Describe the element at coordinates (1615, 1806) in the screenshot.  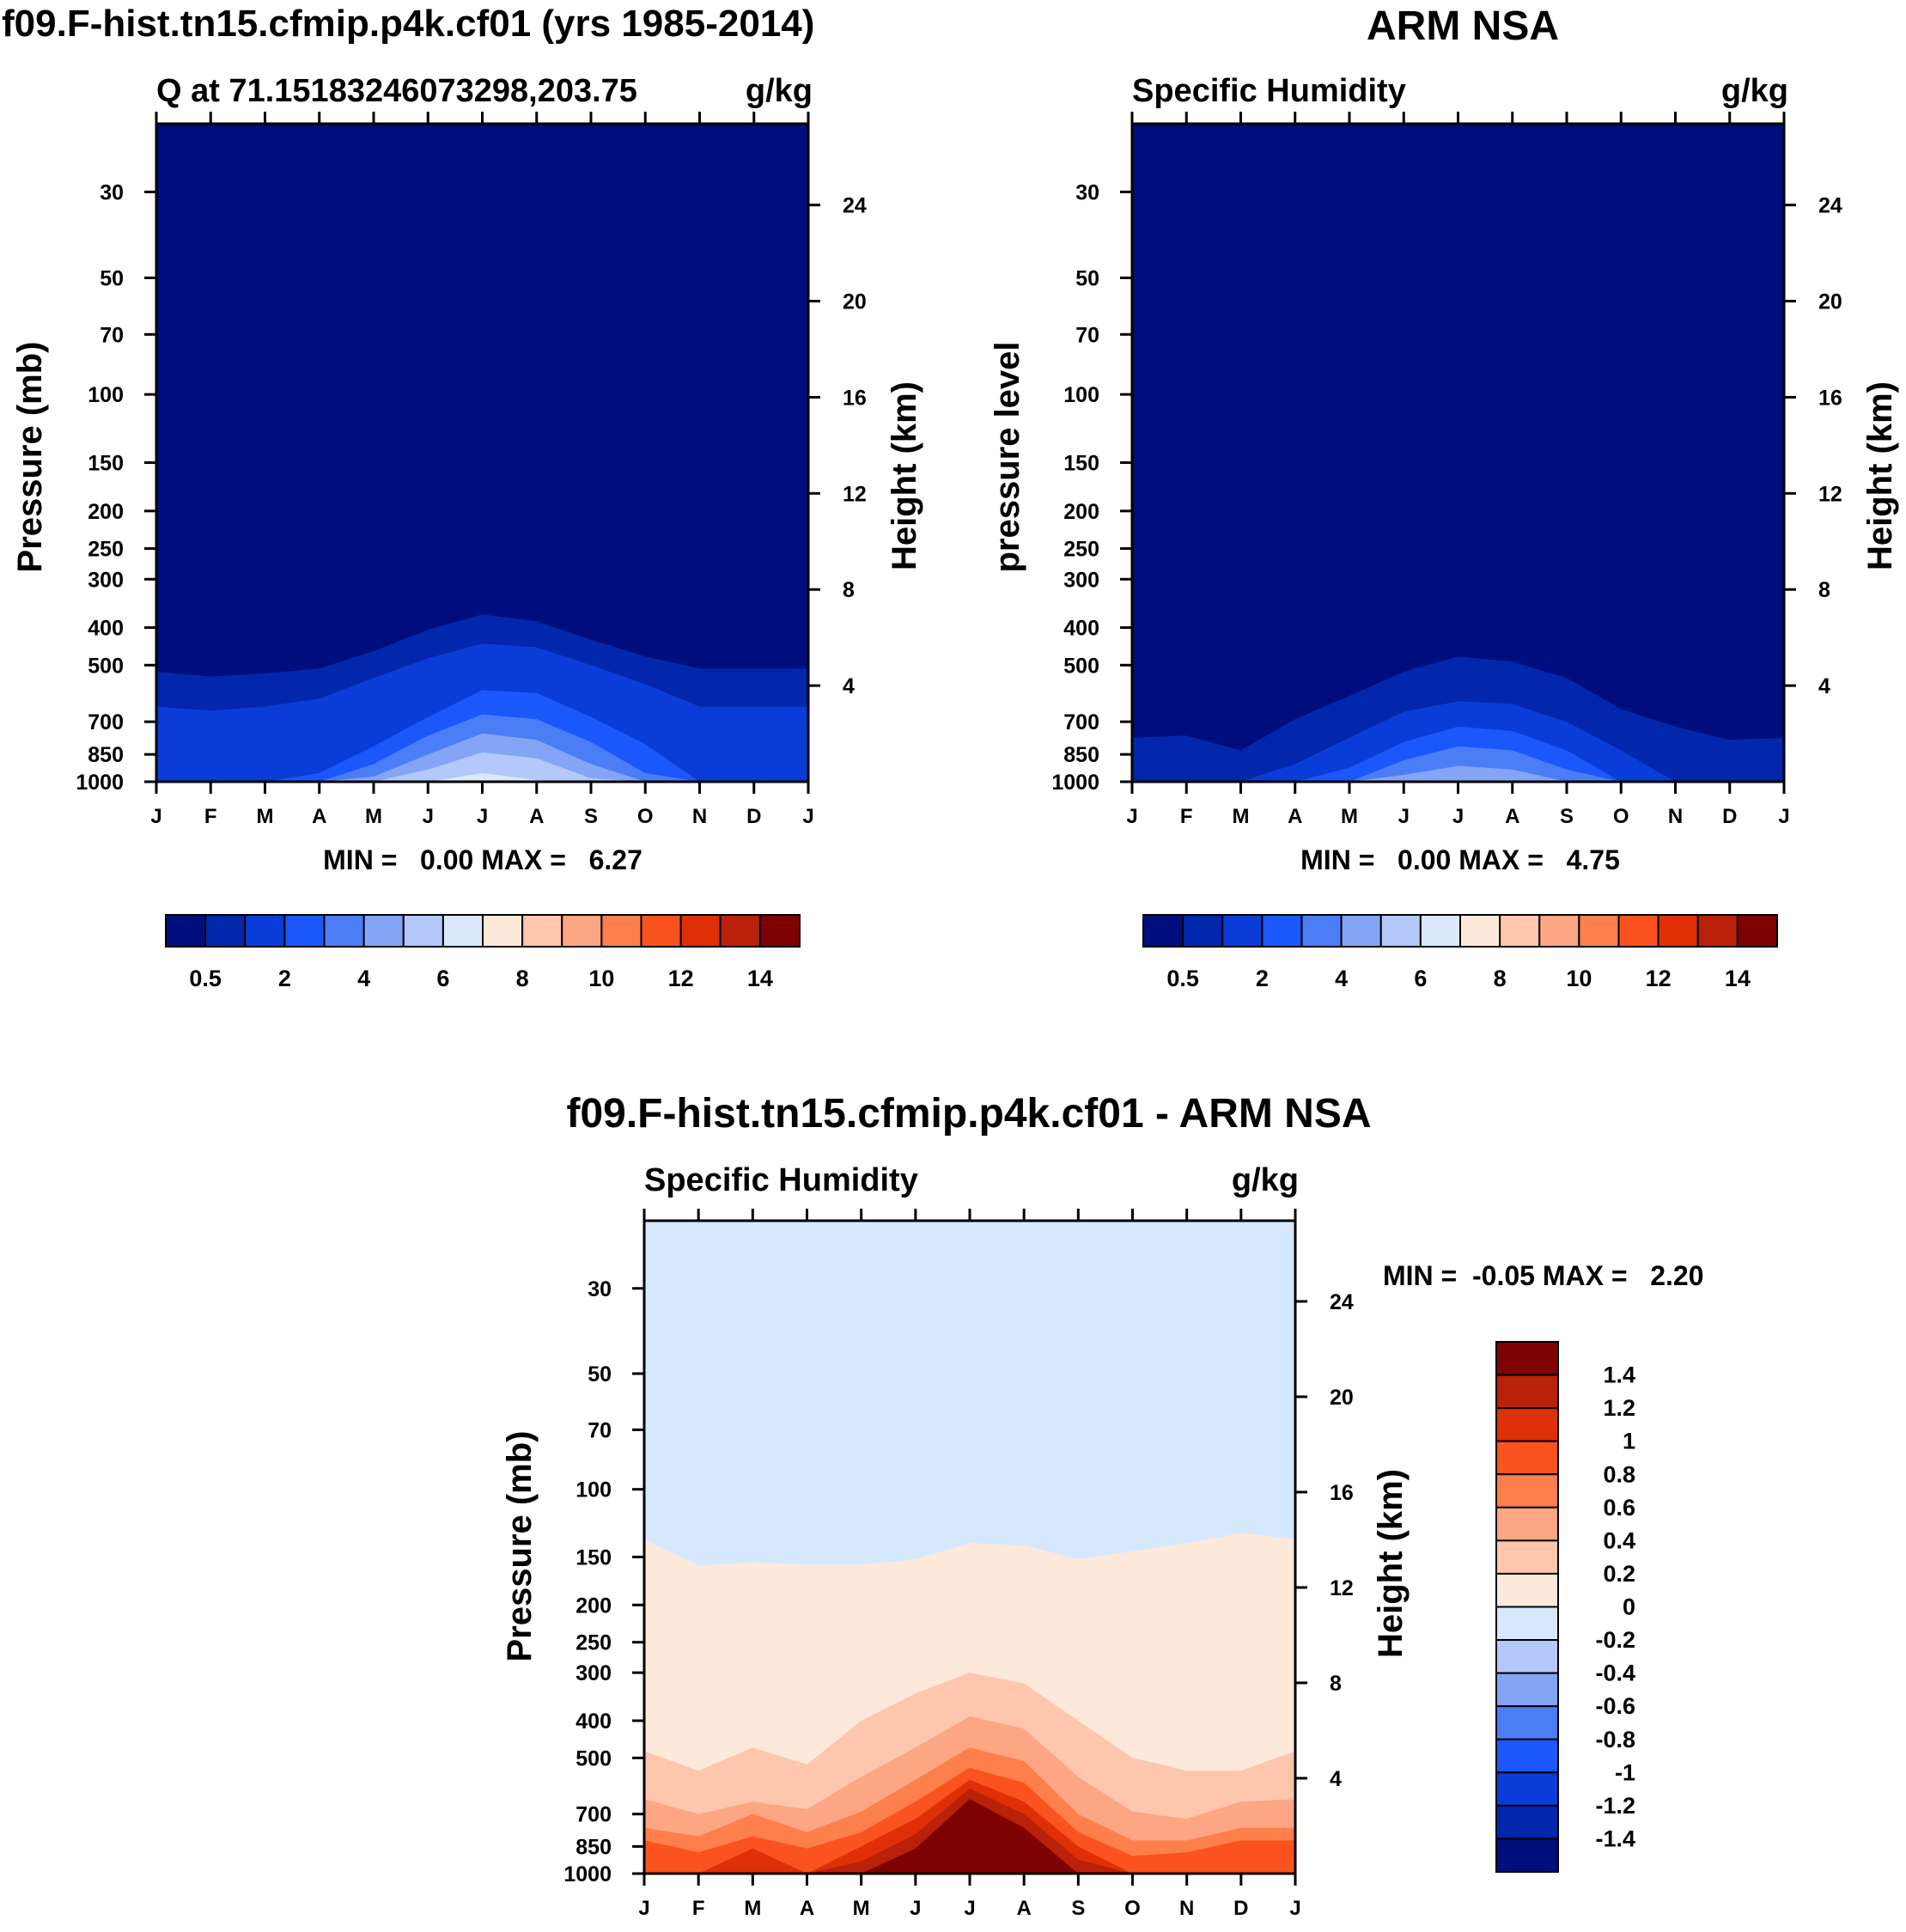
I see `colorbar-label: -1.2` at that location.